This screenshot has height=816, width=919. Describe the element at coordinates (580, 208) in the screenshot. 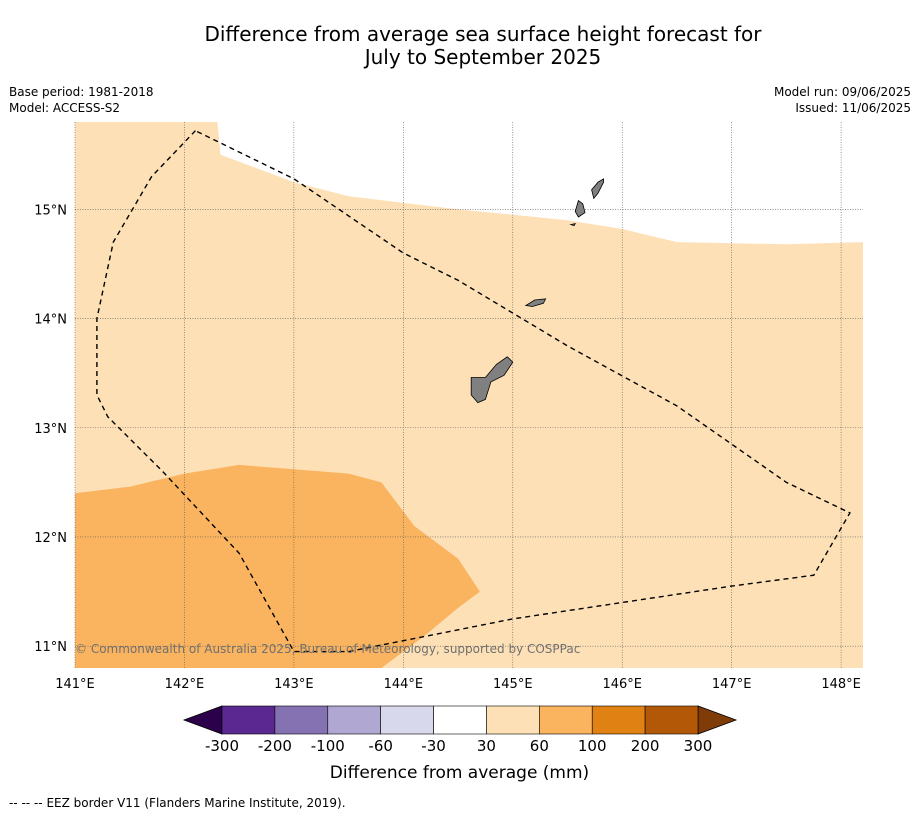

I see `island-tinian` at that location.